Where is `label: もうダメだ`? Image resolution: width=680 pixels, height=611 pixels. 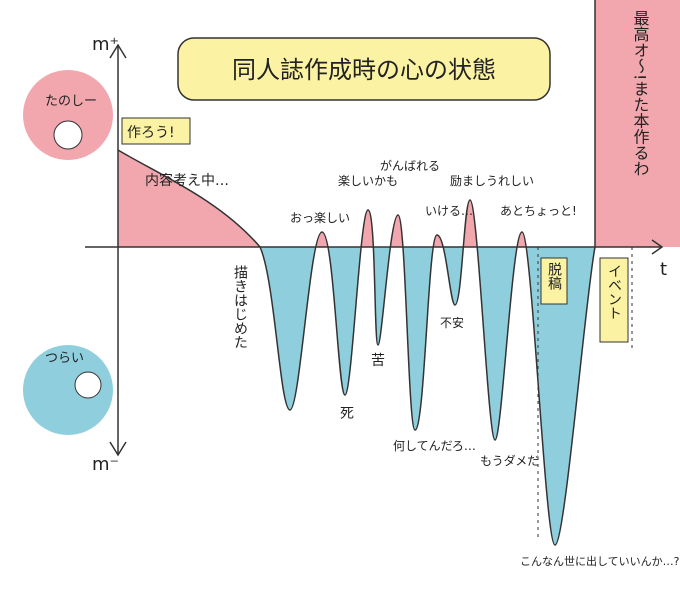 label: もうダメだ is located at coordinates (509, 460).